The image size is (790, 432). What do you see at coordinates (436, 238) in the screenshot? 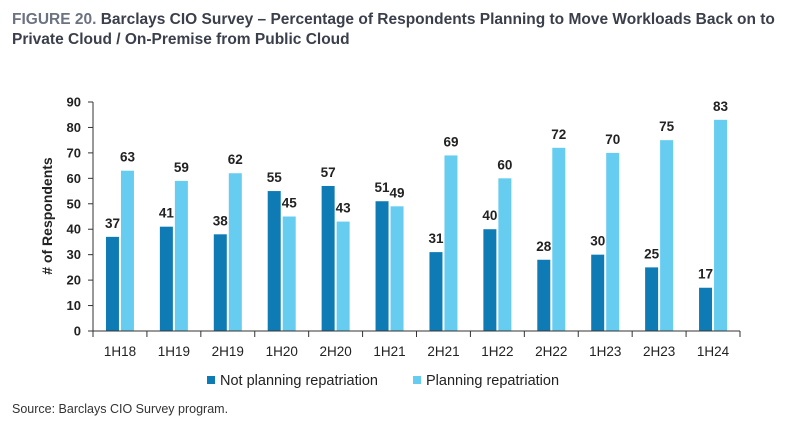
I see `data-label-not-planning-2h21: 31` at bounding box center [436, 238].